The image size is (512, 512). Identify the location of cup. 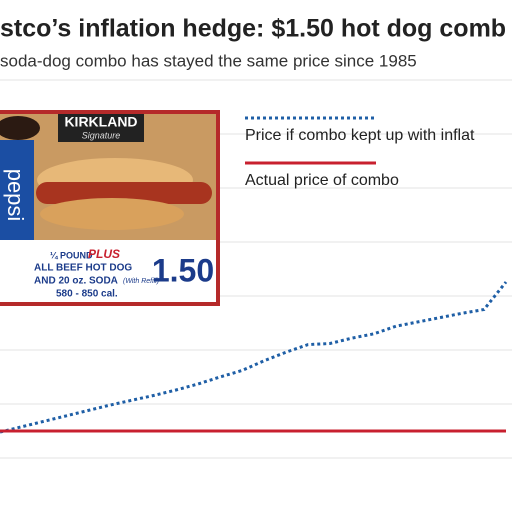
(17, 190).